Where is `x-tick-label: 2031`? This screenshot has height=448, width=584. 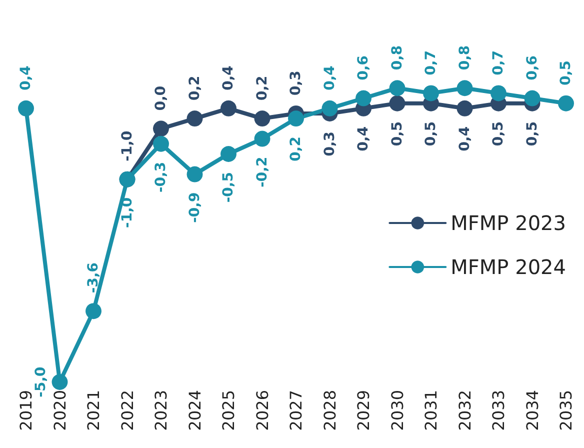
x-tick-label: 2031 is located at coordinates (431, 410).